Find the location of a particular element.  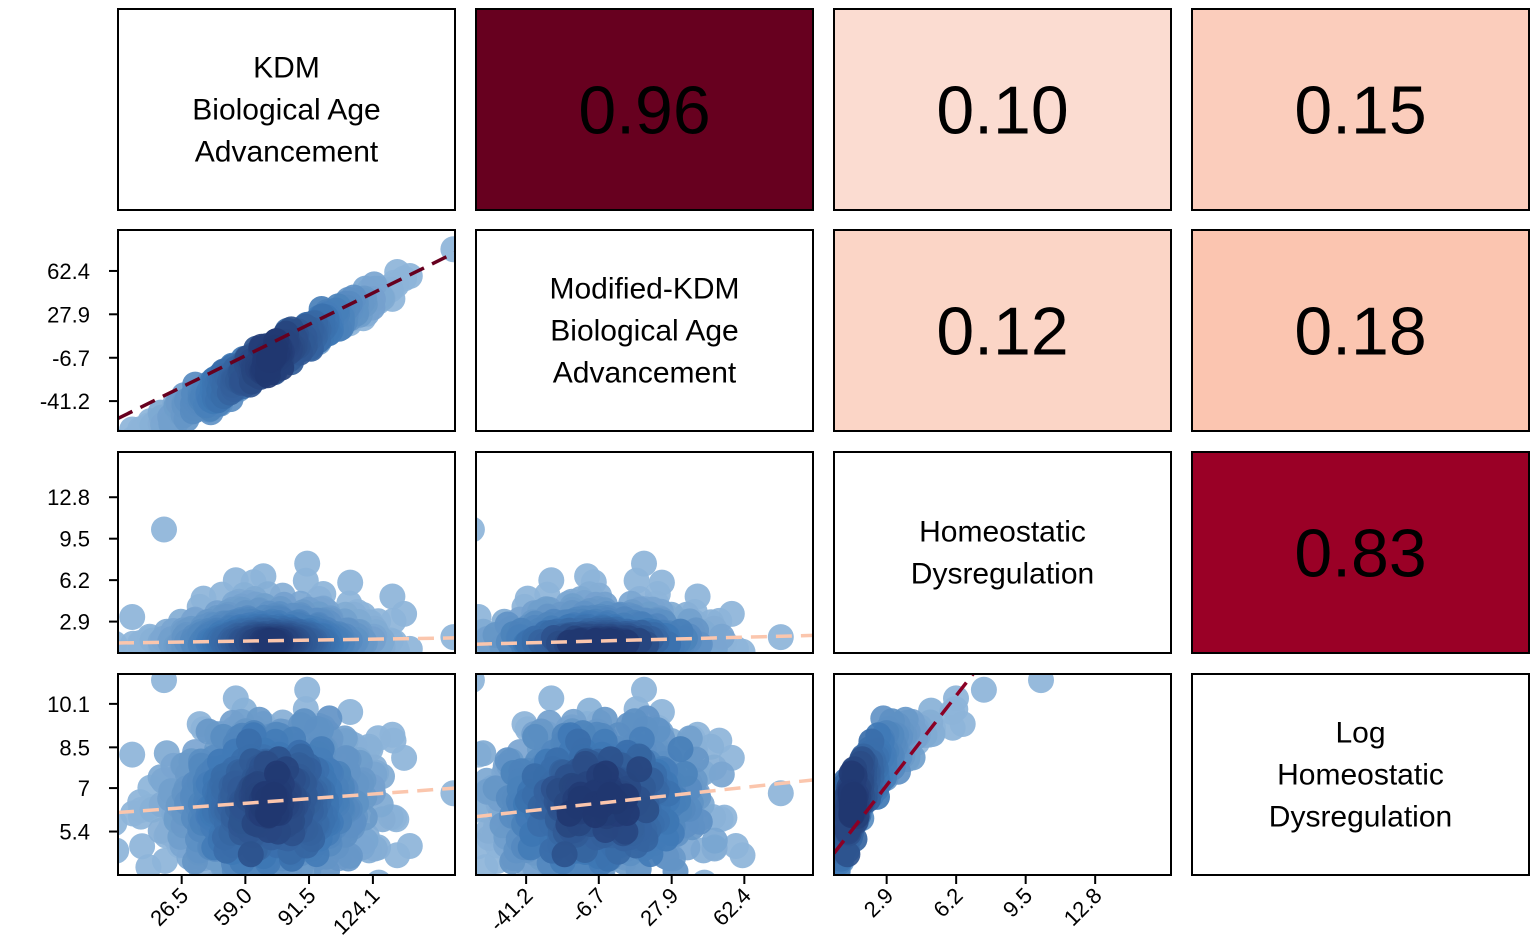

correlation-value: 0.18 is located at coordinates (1360, 332).